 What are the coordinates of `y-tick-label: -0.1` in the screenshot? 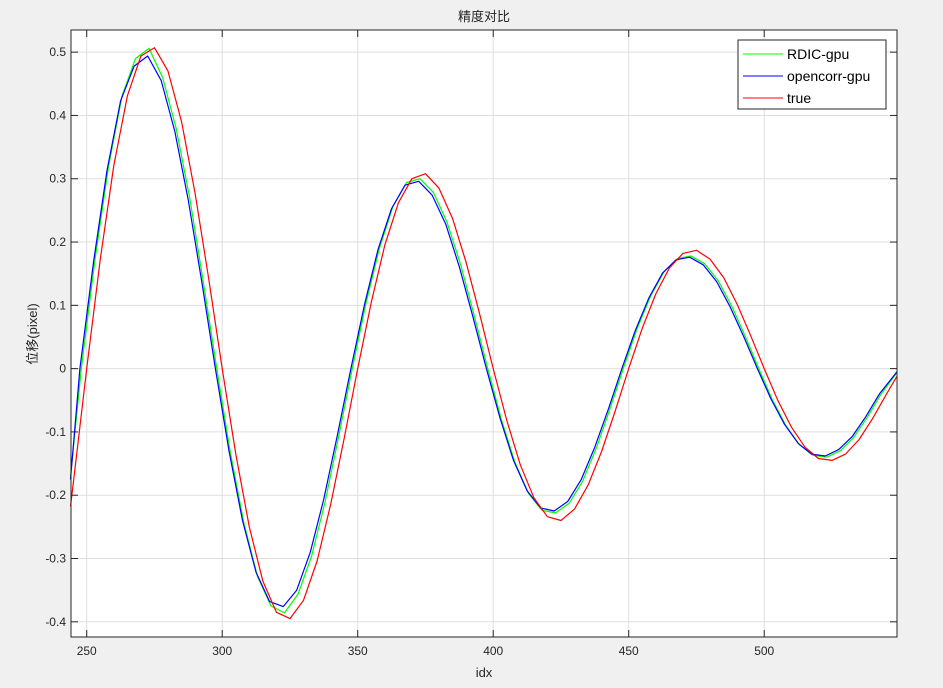 It's located at (55, 432).